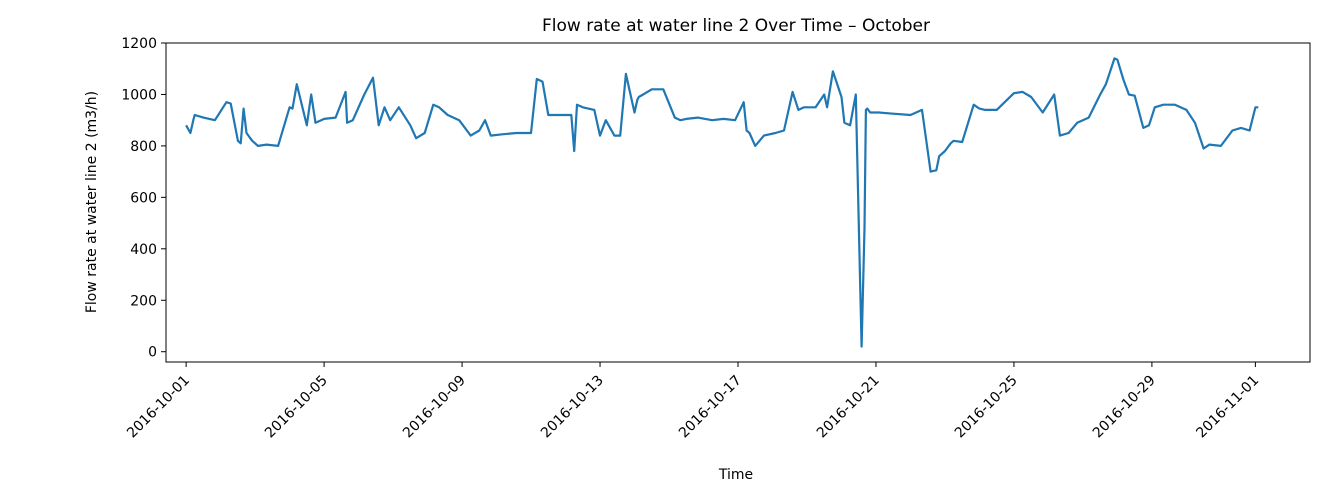 Image resolution: width=1330 pixels, height=483 pixels. What do you see at coordinates (848, 407) in the screenshot?
I see `x-tick-label: 2016-10-21` at bounding box center [848, 407].